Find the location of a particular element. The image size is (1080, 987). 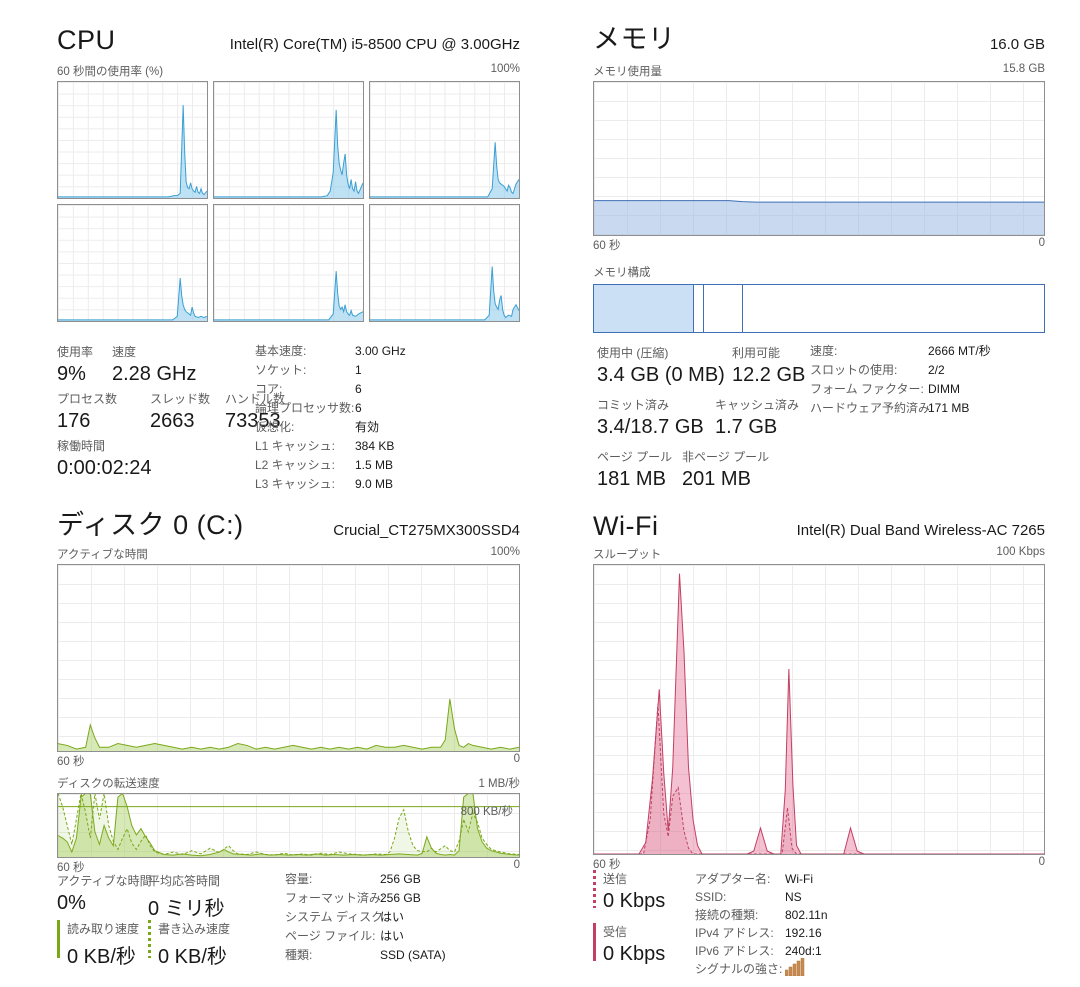

disk-active-max: 100% is located at coordinates (505, 552).